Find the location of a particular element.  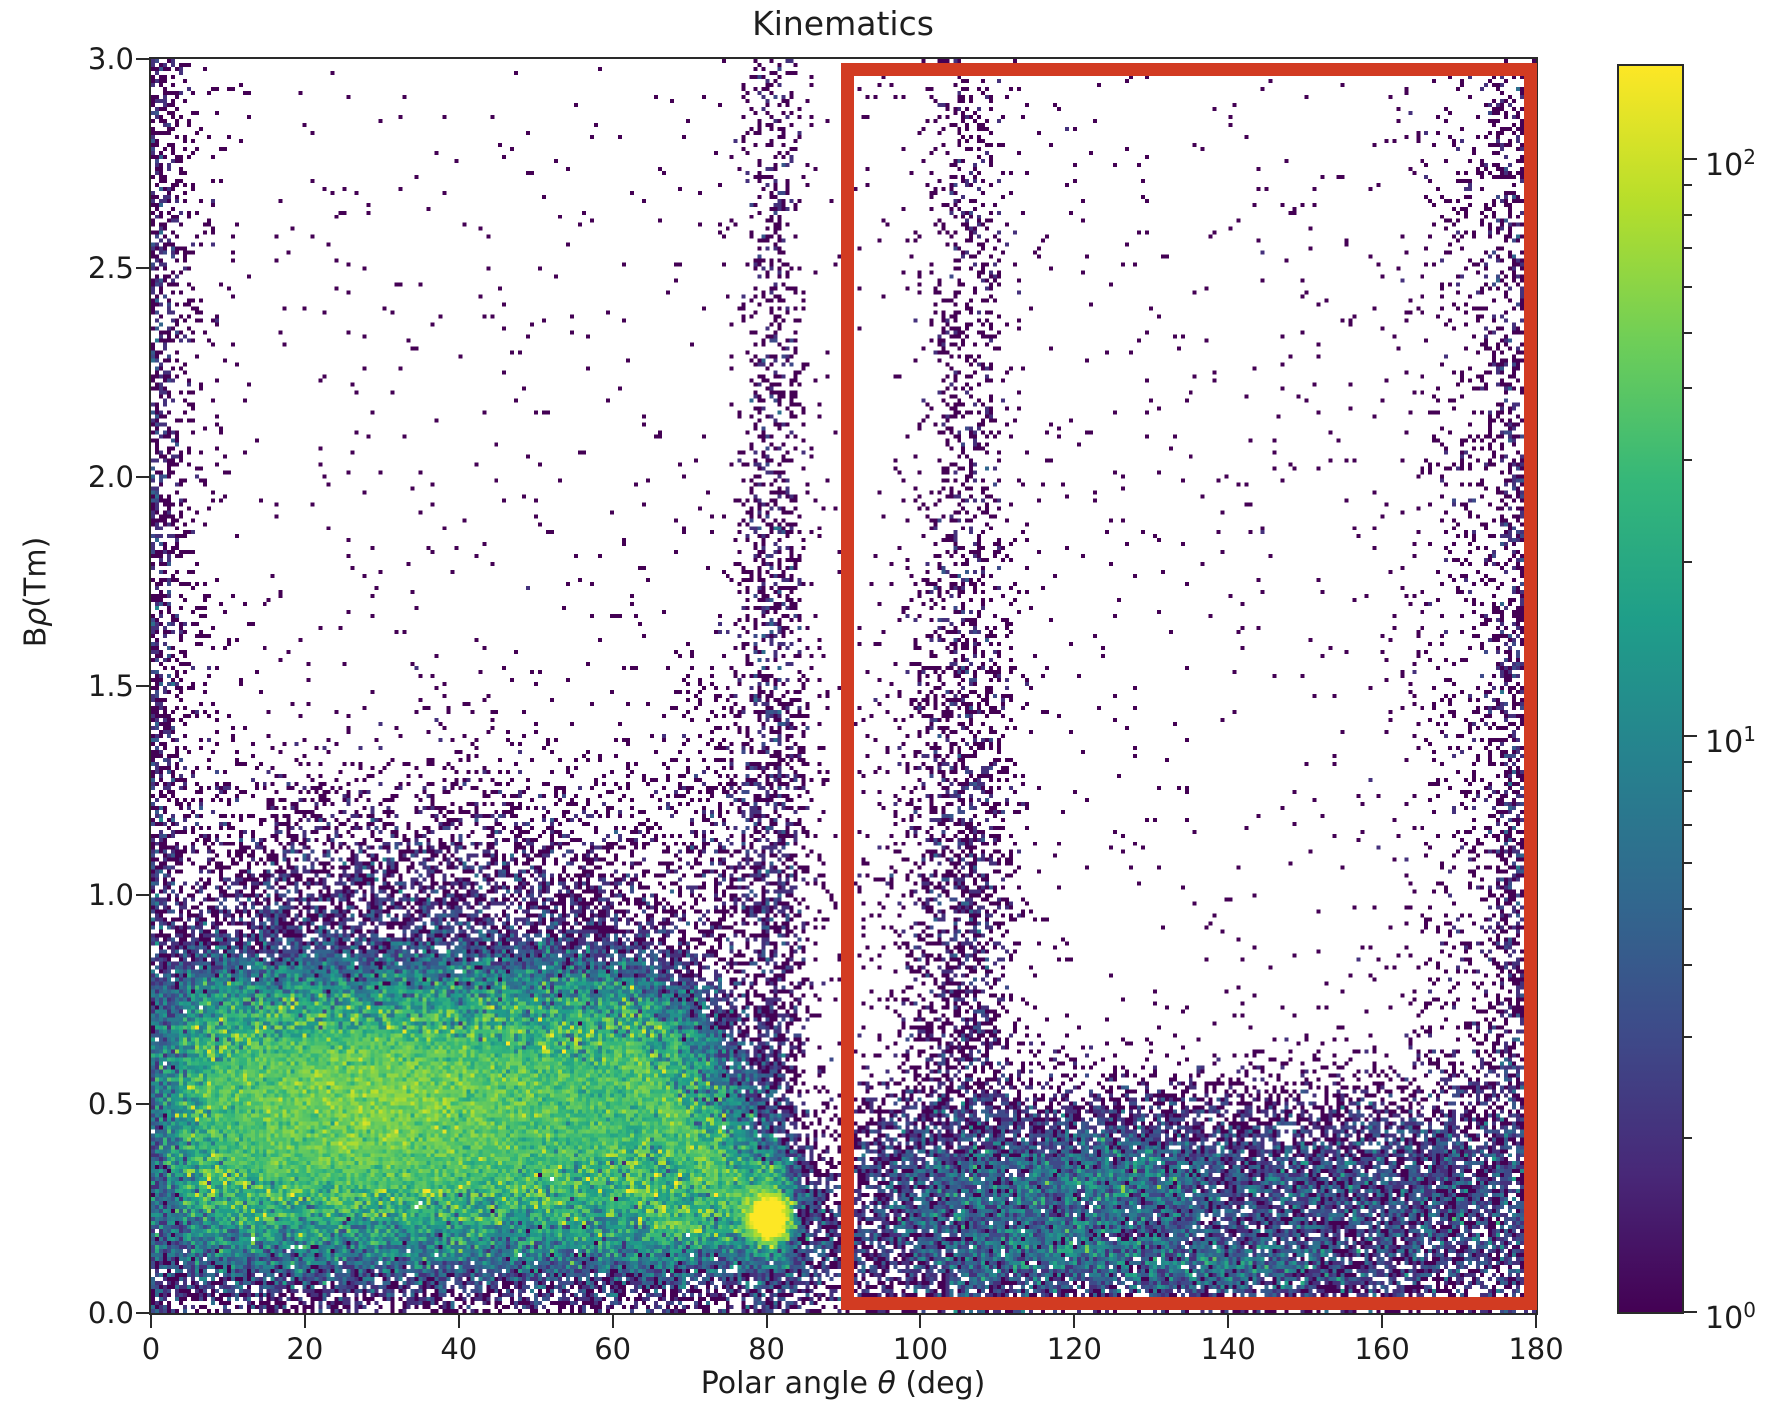

x-axis-label-text: Polar angle is located at coordinates (789, 1383).